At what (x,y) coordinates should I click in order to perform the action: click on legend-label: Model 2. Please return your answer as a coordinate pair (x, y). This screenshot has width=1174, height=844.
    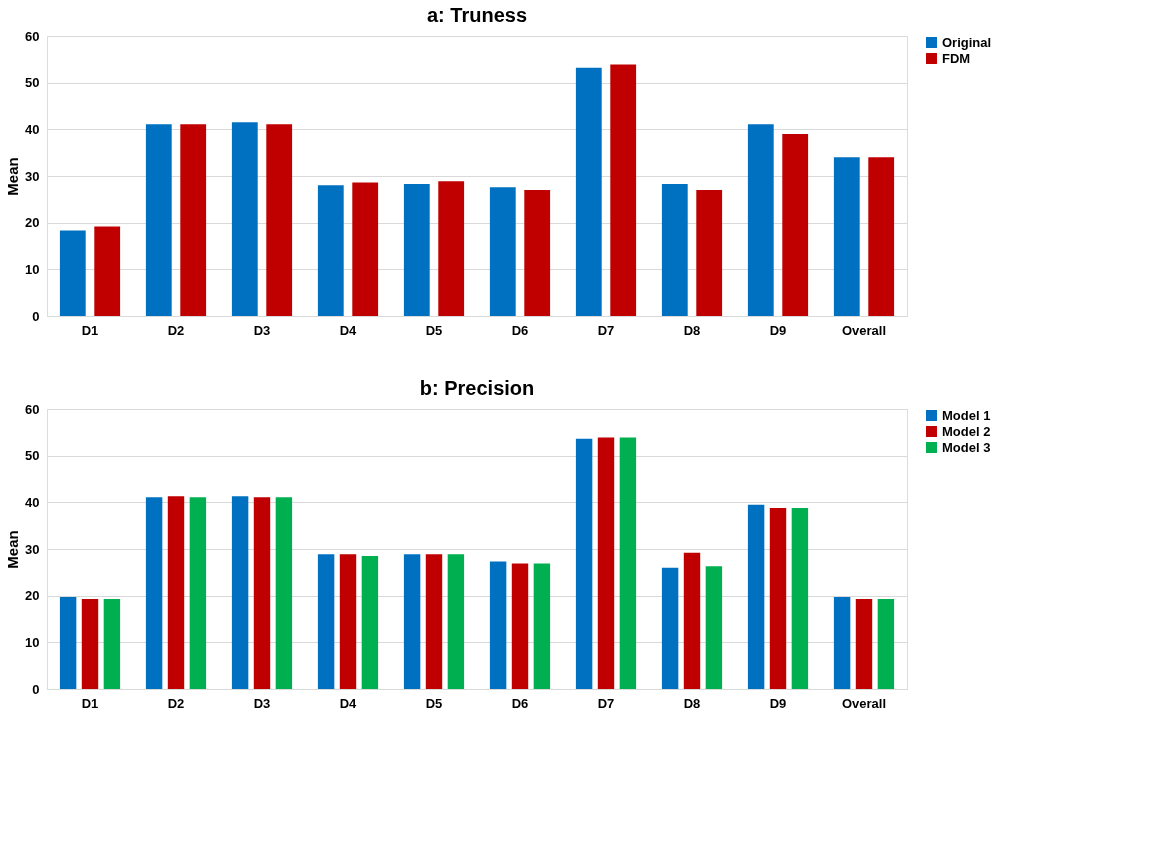
    Looking at the image, I should click on (966, 431).